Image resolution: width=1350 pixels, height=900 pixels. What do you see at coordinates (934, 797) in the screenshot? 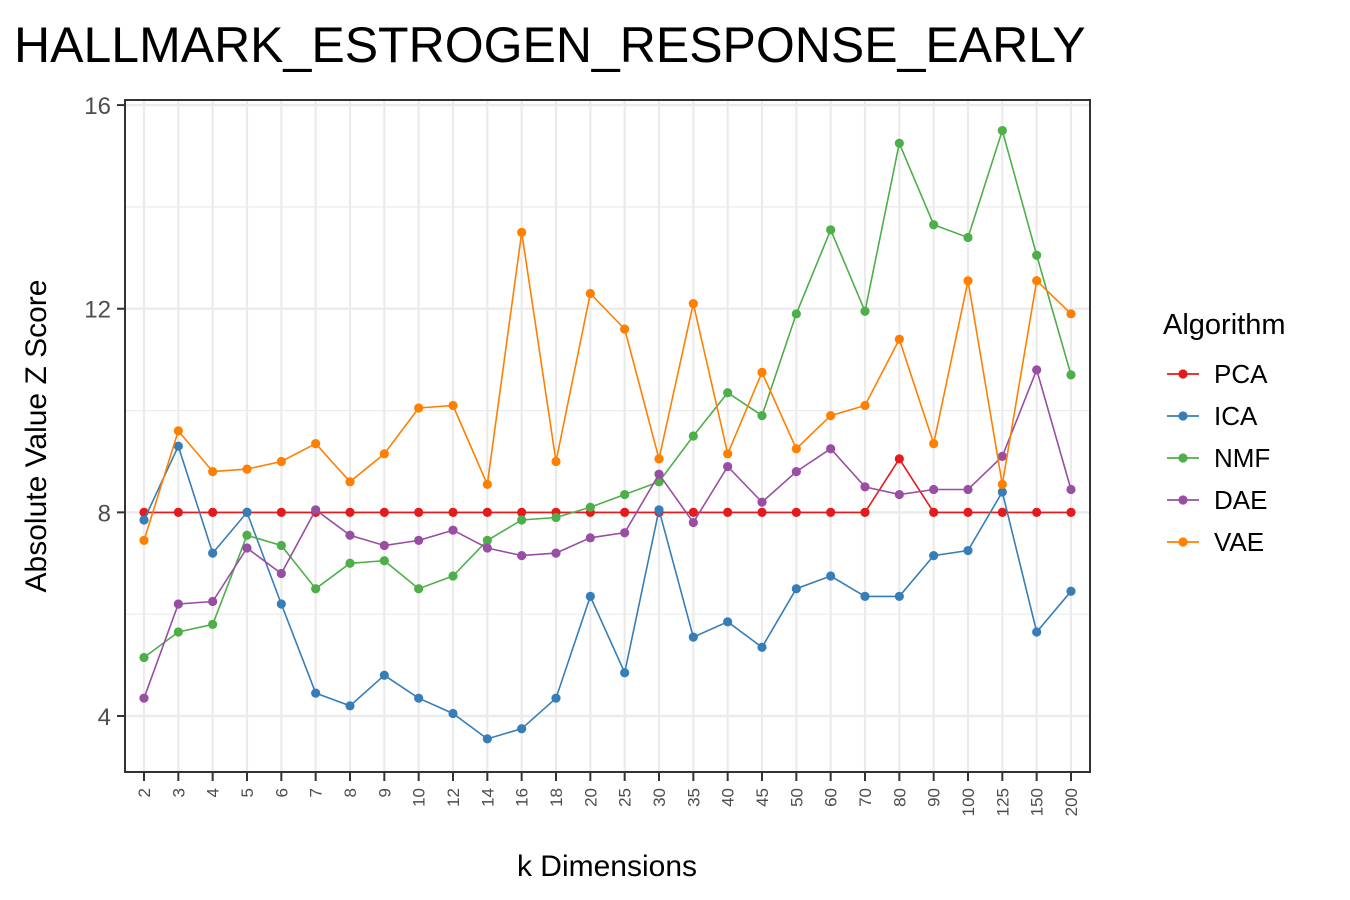
I see `x-tick-label: 90` at bounding box center [934, 797].